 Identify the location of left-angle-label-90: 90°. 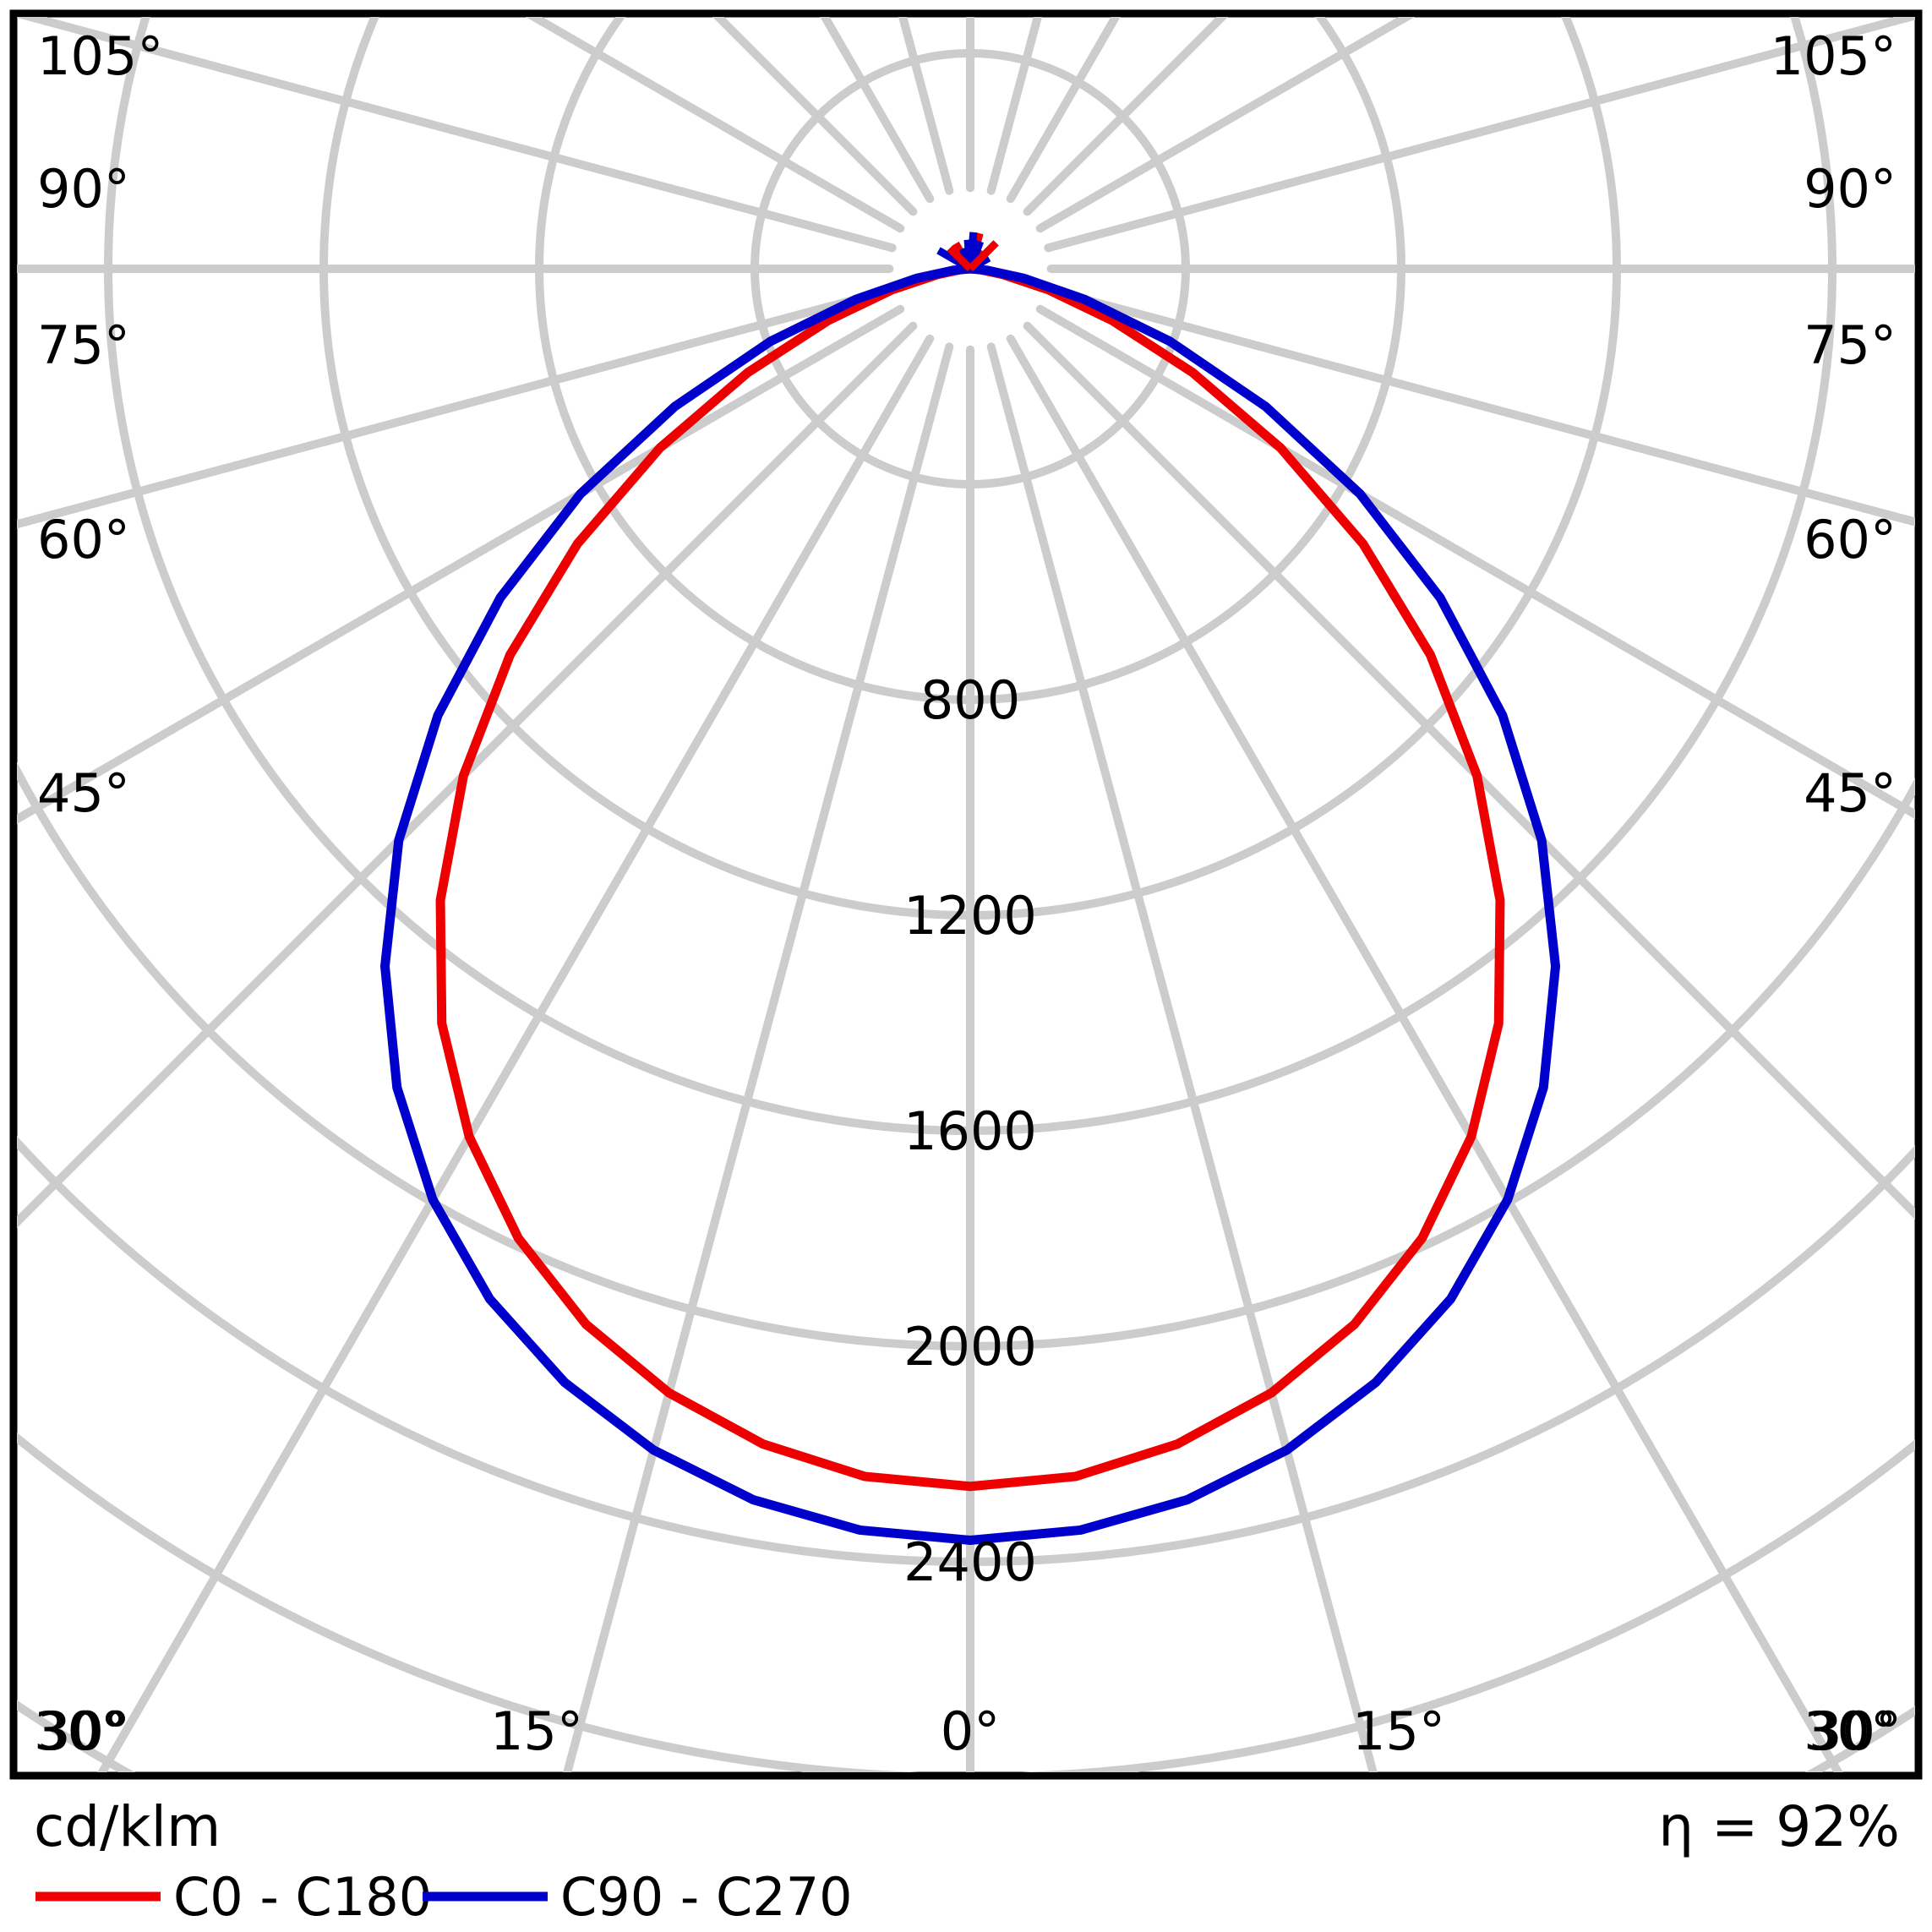
(83, 189).